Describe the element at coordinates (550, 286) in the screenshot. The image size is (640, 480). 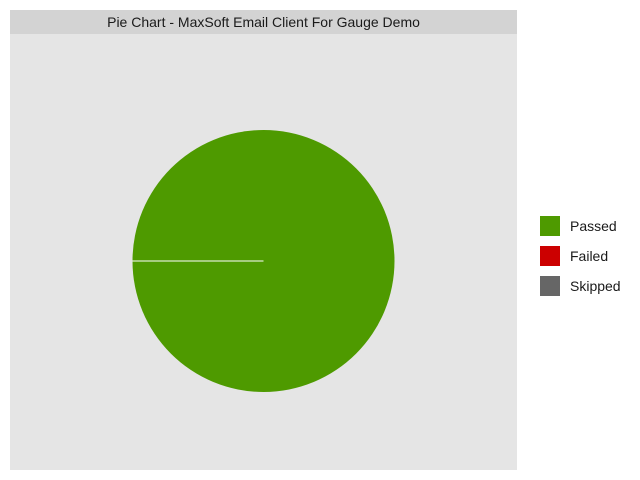
I see `legend-key-skipped` at that location.